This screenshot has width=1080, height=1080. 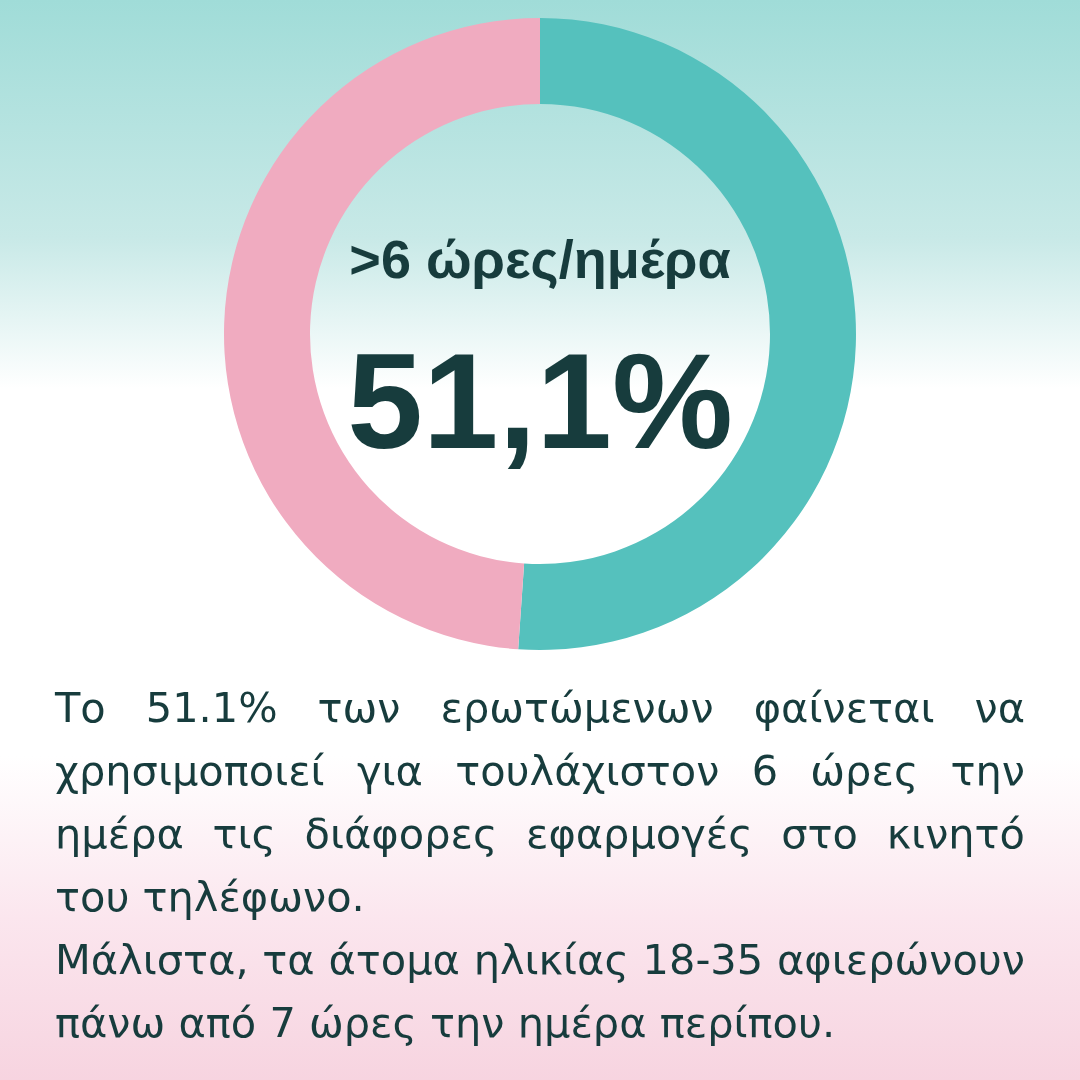 What do you see at coordinates (540, 991) in the screenshot?
I see `text: Μάλιστα, τα άτομα ηλικίας 18-35 αφιερώνουν πάνω από 7 ώρες την ημέρα περίπου.` at bounding box center [540, 991].